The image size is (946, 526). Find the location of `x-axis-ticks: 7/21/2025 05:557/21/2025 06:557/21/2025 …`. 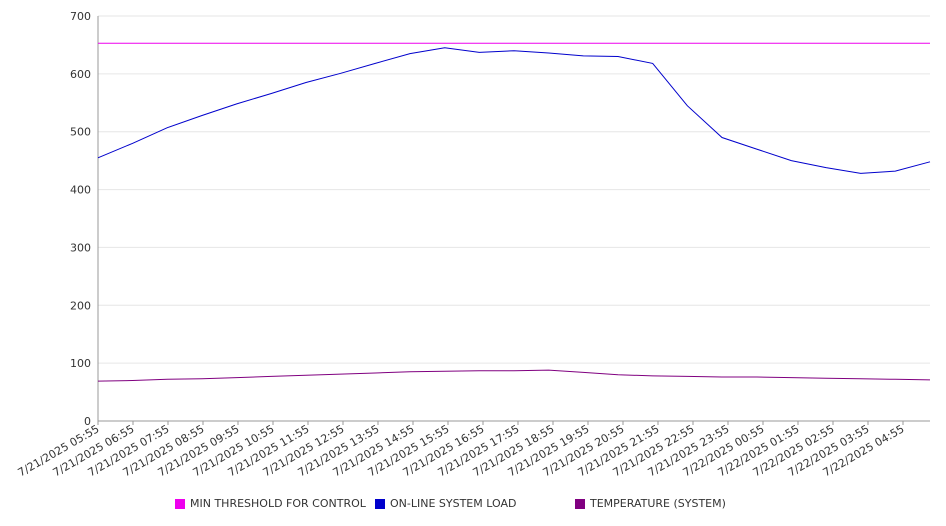

x-axis-ticks: 7/21/2025 05:557/21/2025 06:557/21/2025 … is located at coordinates (461, 450).